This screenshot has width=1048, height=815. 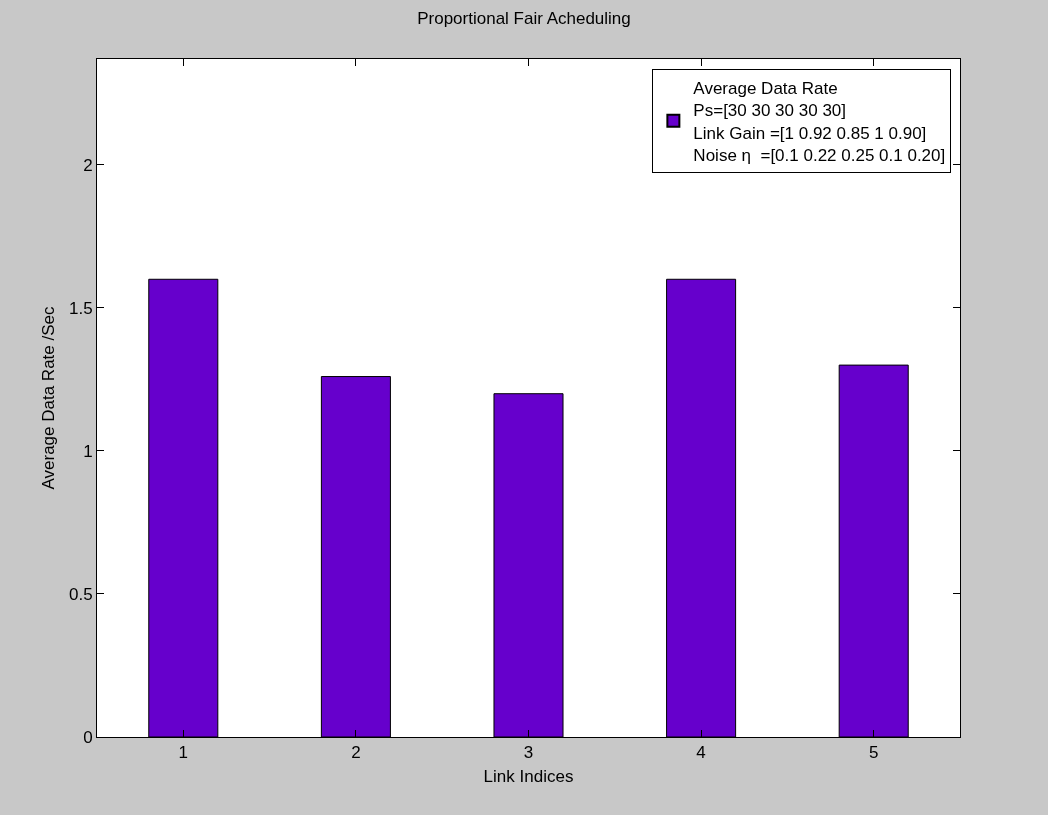 I want to click on legend-label: Average Data Rate Ps=[30 30 30 30 30] Link Gain =[1 0.92 0.85 1 0.90] Noise η =[0.1 0.22 0.25 0.1 0.20], so click(x=819, y=122).